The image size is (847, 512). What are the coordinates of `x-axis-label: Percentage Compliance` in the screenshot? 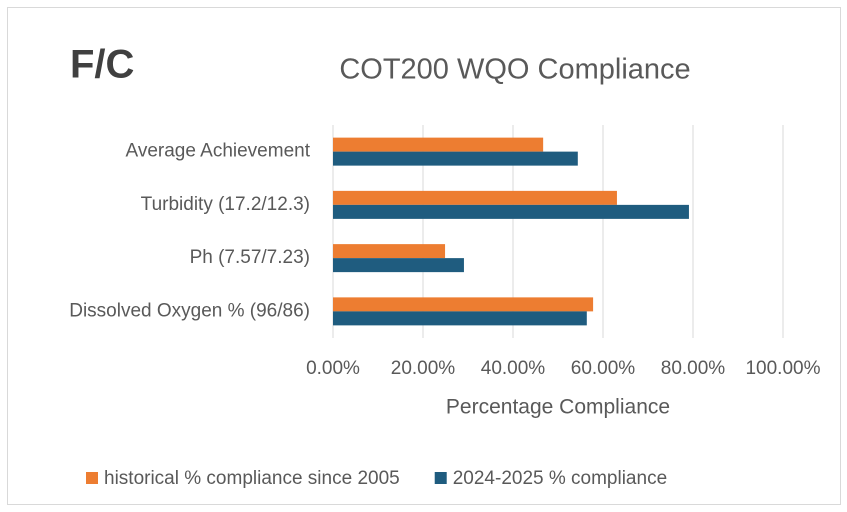 It's located at (558, 407).